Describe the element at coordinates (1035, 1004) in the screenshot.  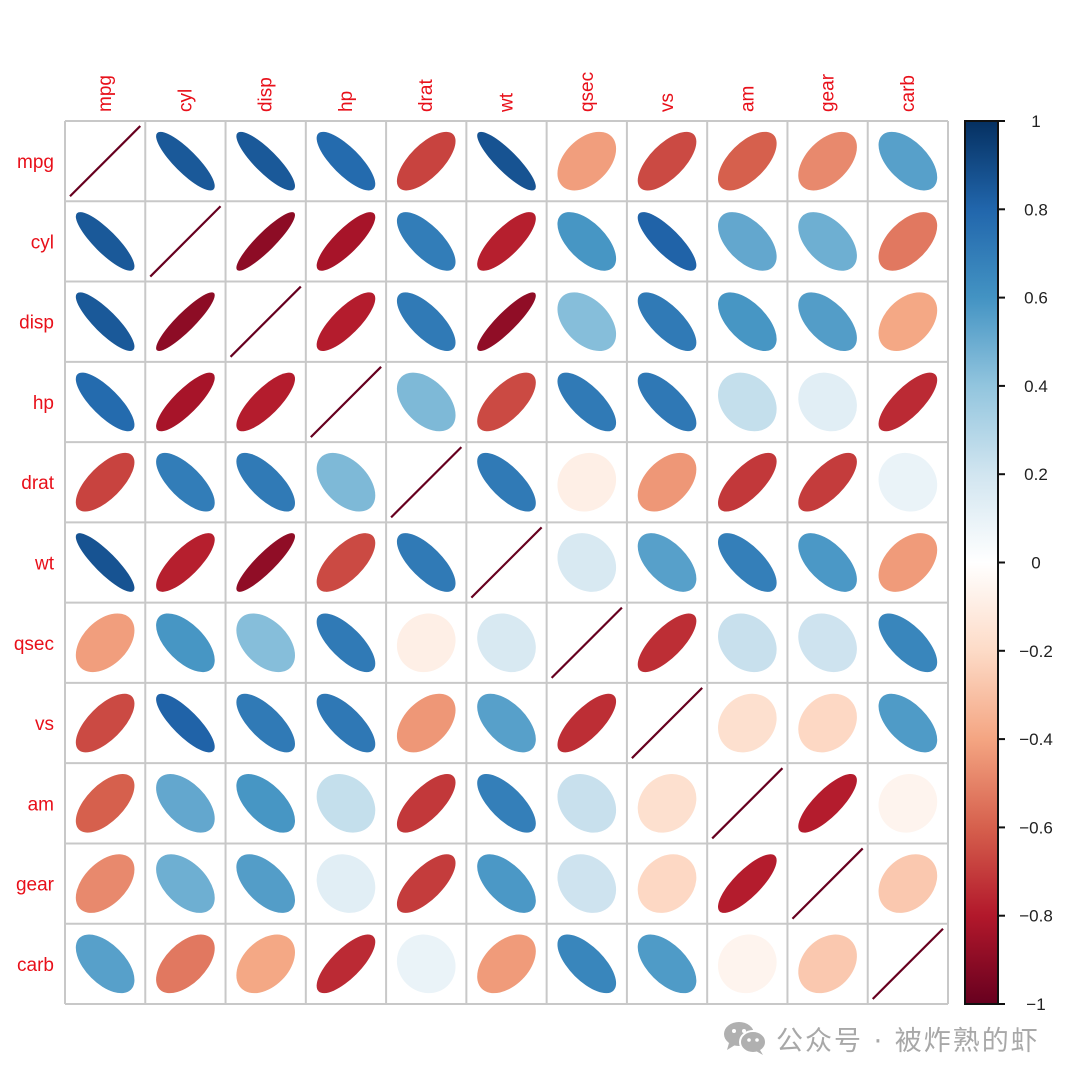
I see `colorbar-tick-label: −1` at that location.